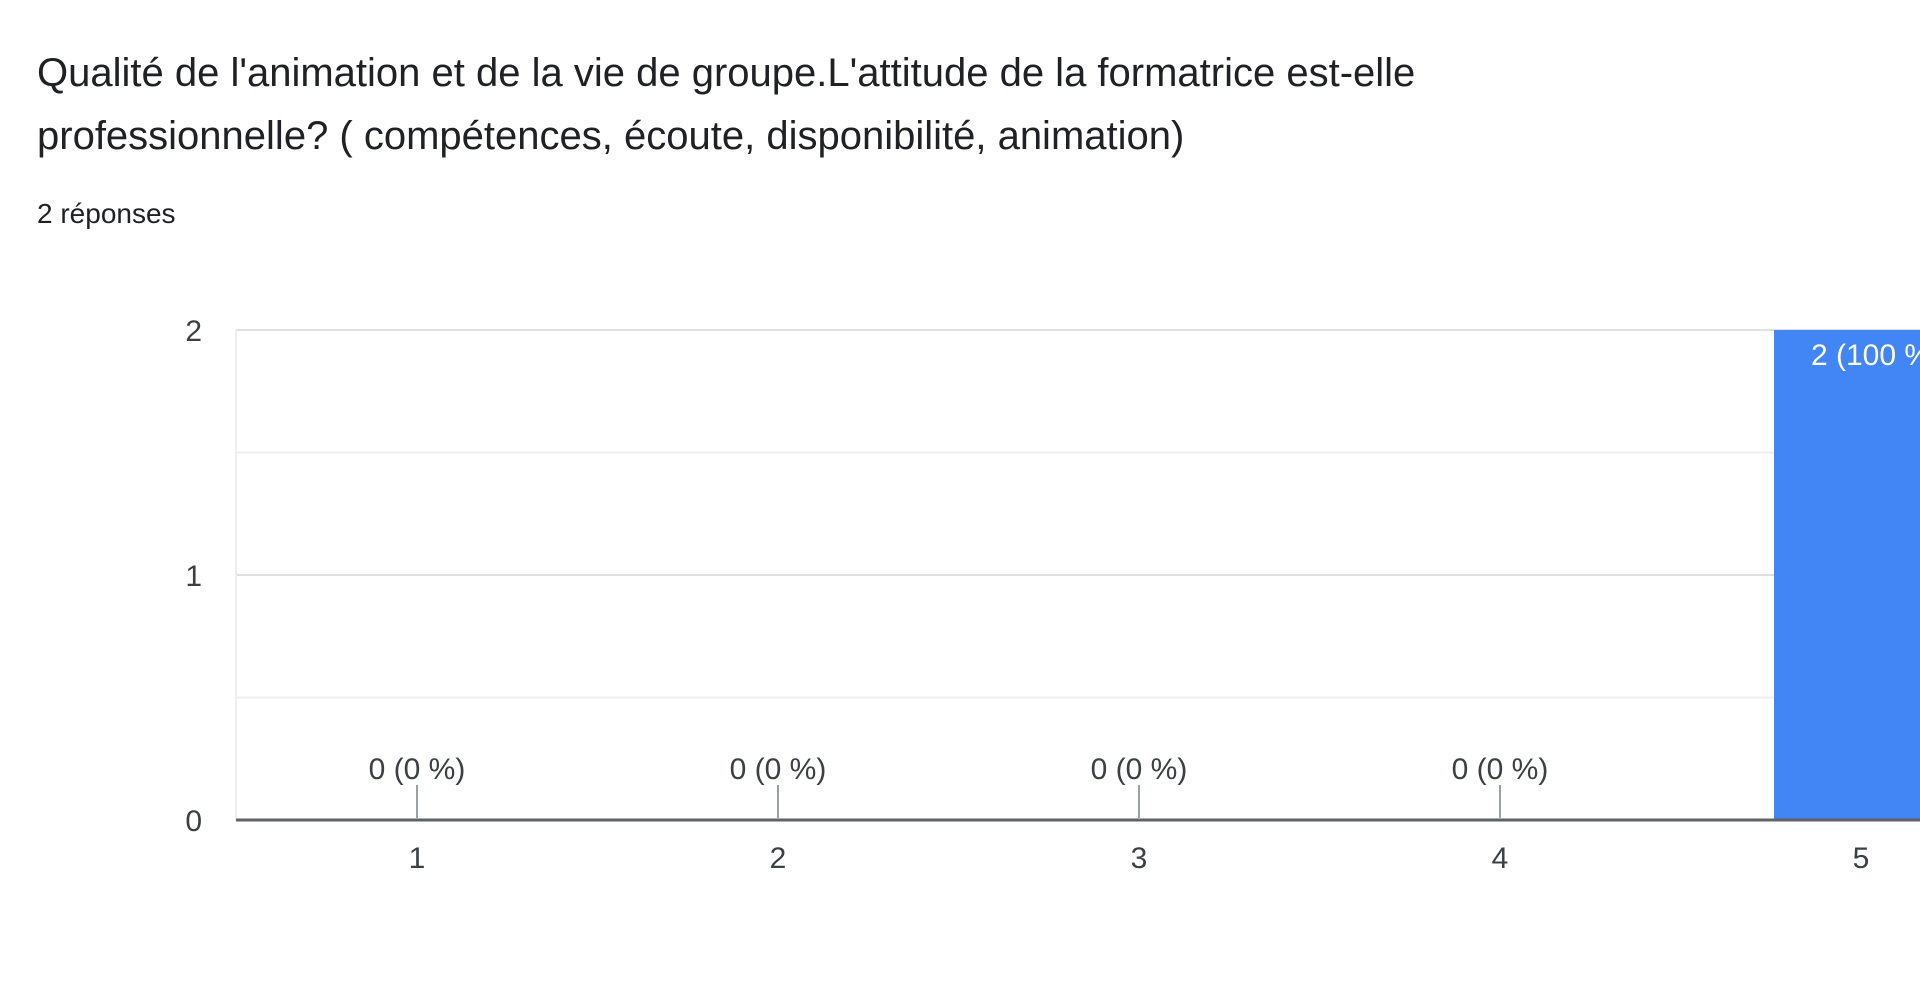 The width and height of the screenshot is (1920, 1008). Describe the element at coordinates (778, 858) in the screenshot. I see `x-tick-label: 2` at that location.